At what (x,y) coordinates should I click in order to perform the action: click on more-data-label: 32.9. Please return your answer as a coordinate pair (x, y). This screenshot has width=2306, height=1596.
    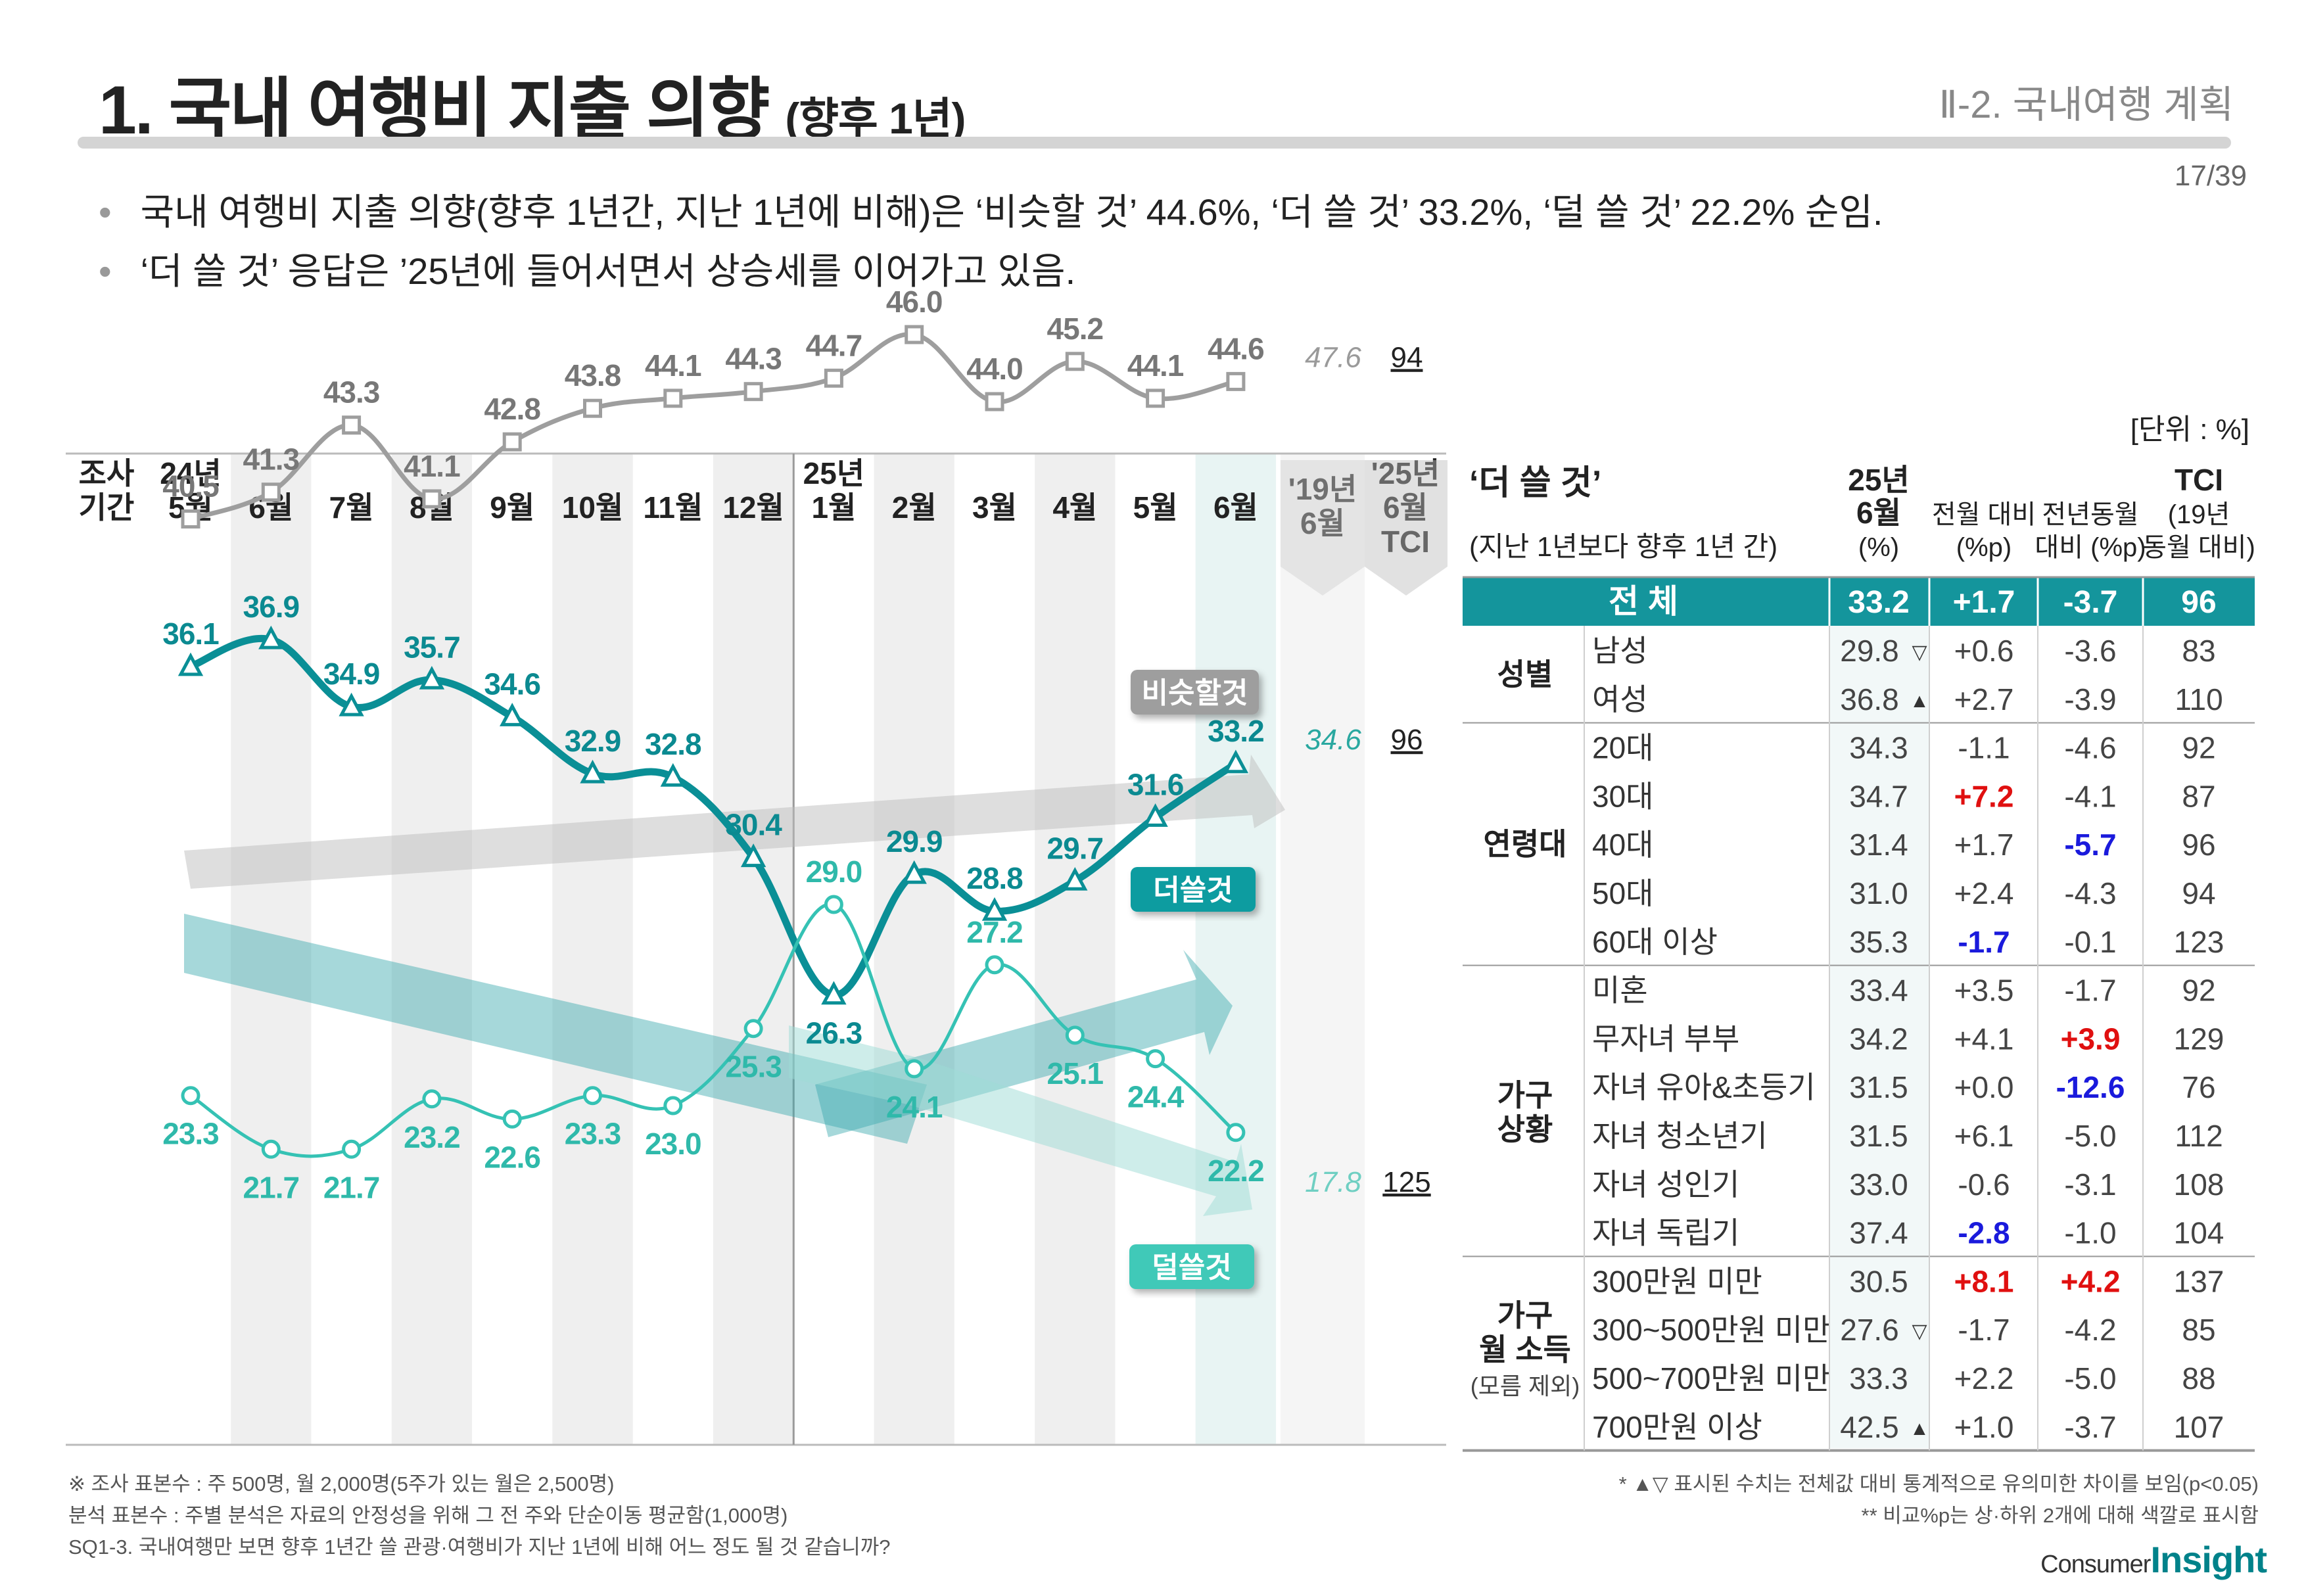
    Looking at the image, I should click on (593, 741).